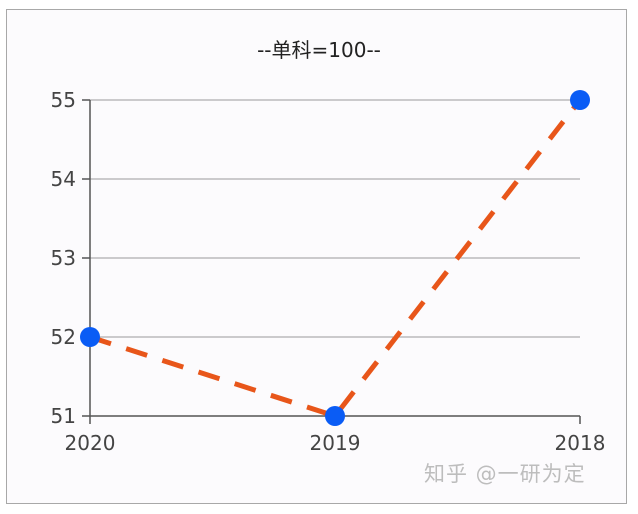 This screenshot has height=514, width=638. Describe the element at coordinates (319, 50) in the screenshot. I see `chart-title: --单科=100--` at that location.